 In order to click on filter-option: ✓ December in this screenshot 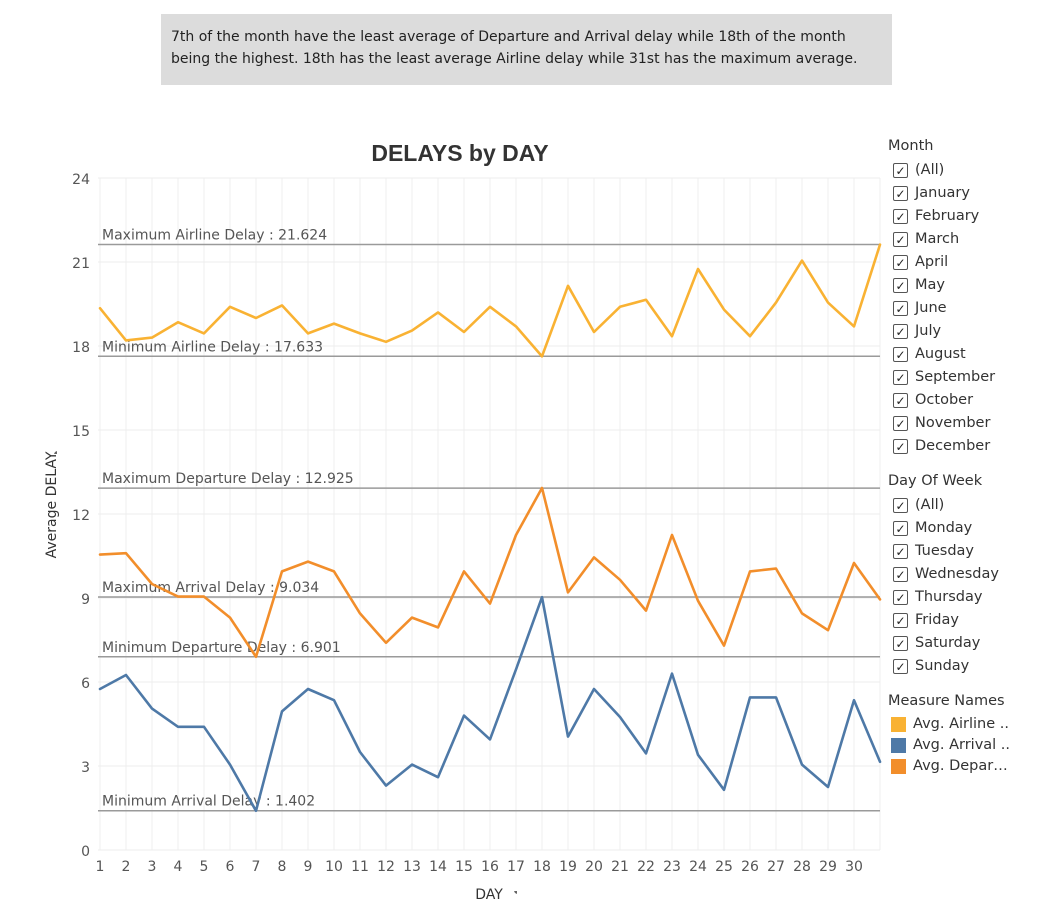, I will do `click(941, 446)`.